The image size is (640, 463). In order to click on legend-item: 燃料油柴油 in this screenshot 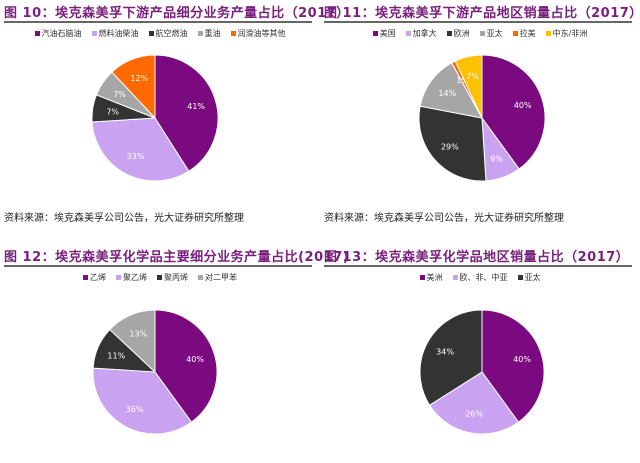, I will do `click(115, 33)`.